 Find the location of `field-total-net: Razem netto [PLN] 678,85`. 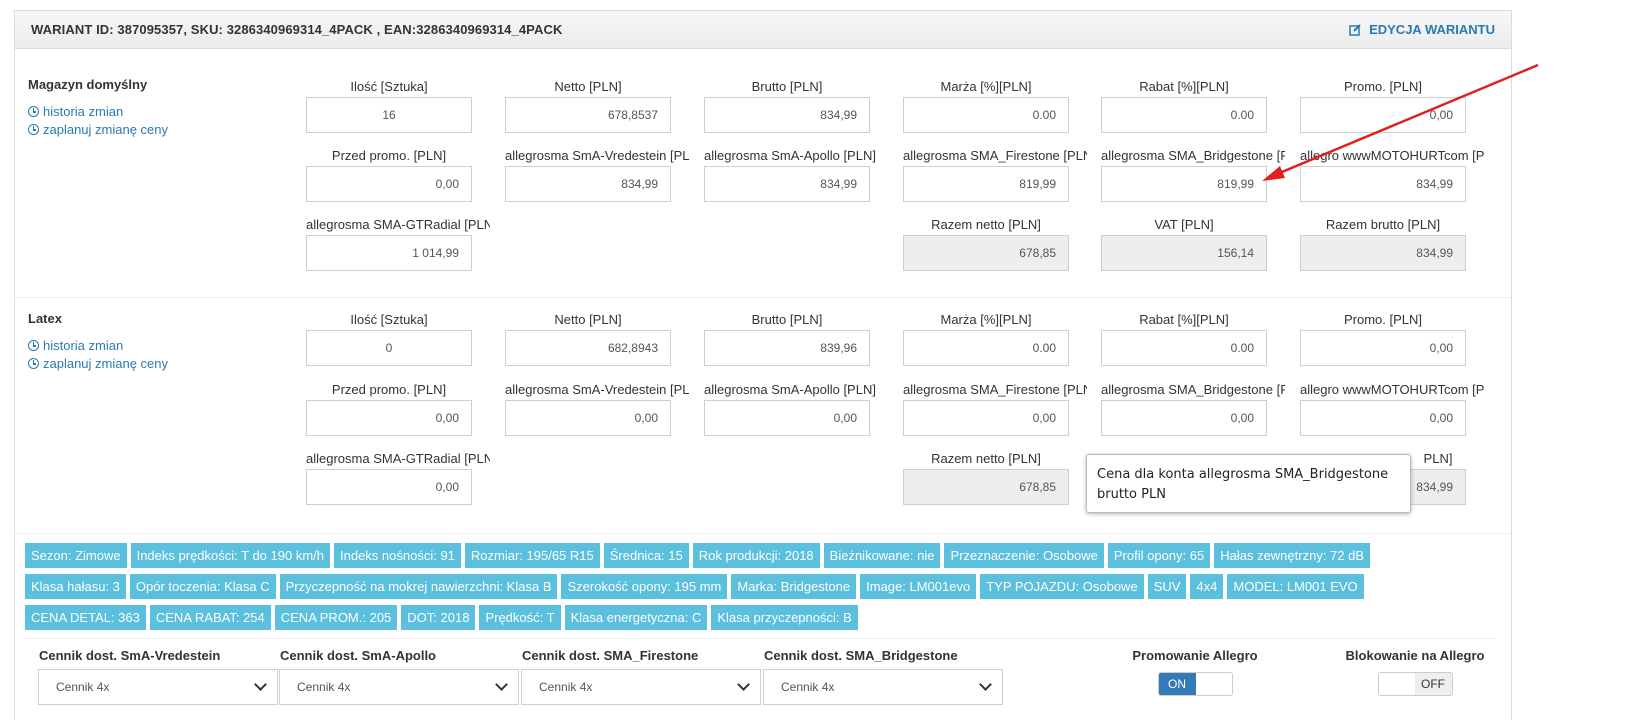

field-total-net: Razem netto [PLN] 678,85 is located at coordinates (998, 478).